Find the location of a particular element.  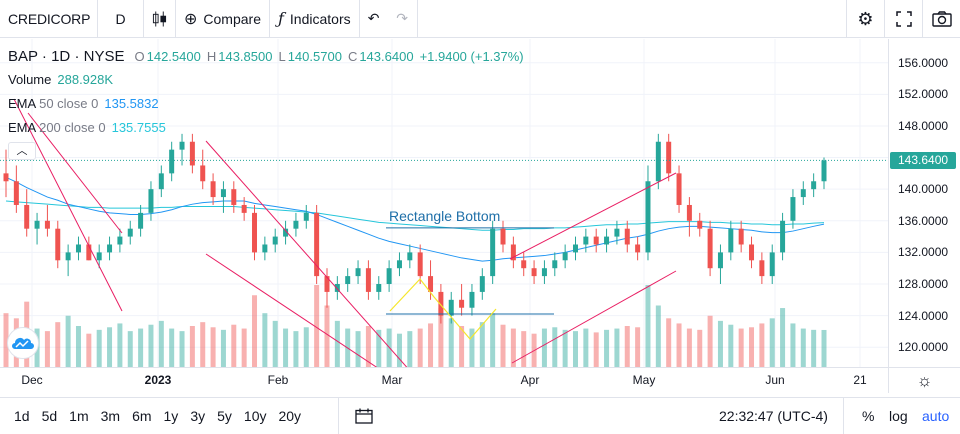

interval-selector: D is located at coordinates (121, 19).